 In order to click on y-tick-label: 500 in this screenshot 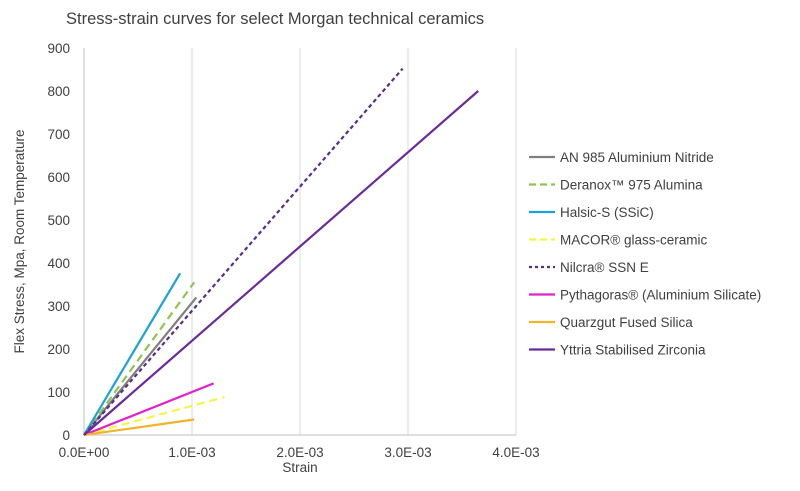, I will do `click(58, 220)`.